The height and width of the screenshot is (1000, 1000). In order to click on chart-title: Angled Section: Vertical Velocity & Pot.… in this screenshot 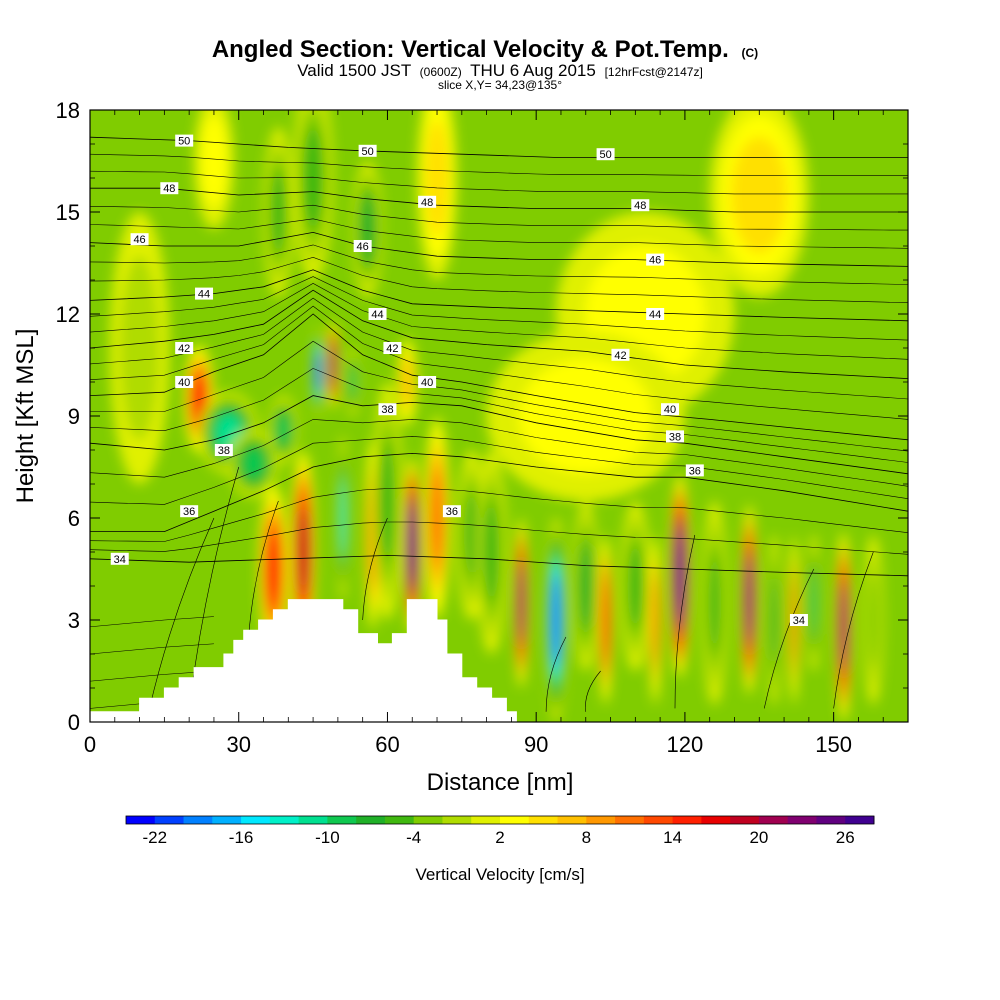, I will do `click(485, 49)`.